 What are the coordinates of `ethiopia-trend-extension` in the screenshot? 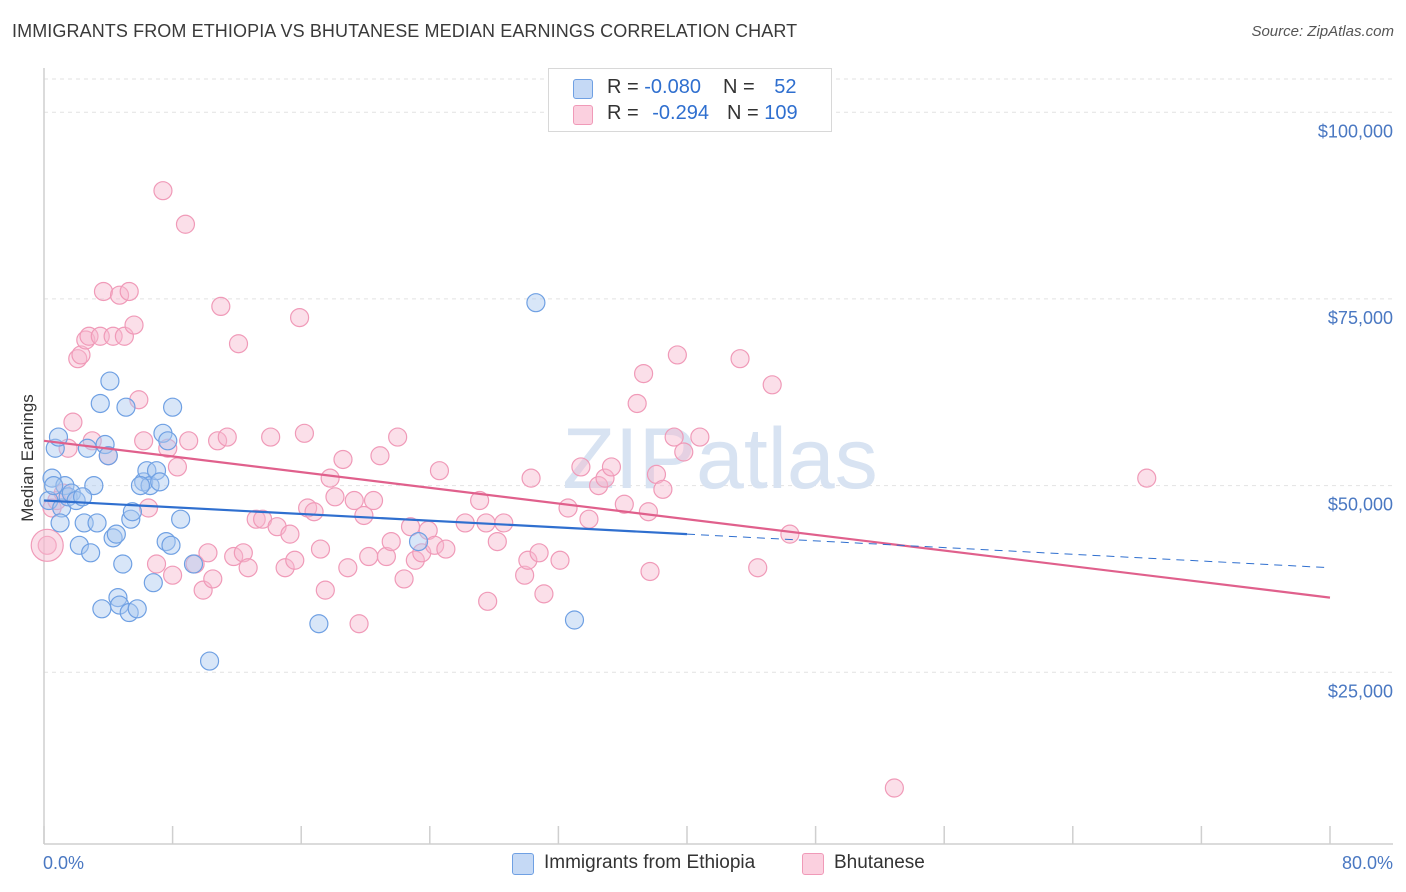 It's located at (1008, 551).